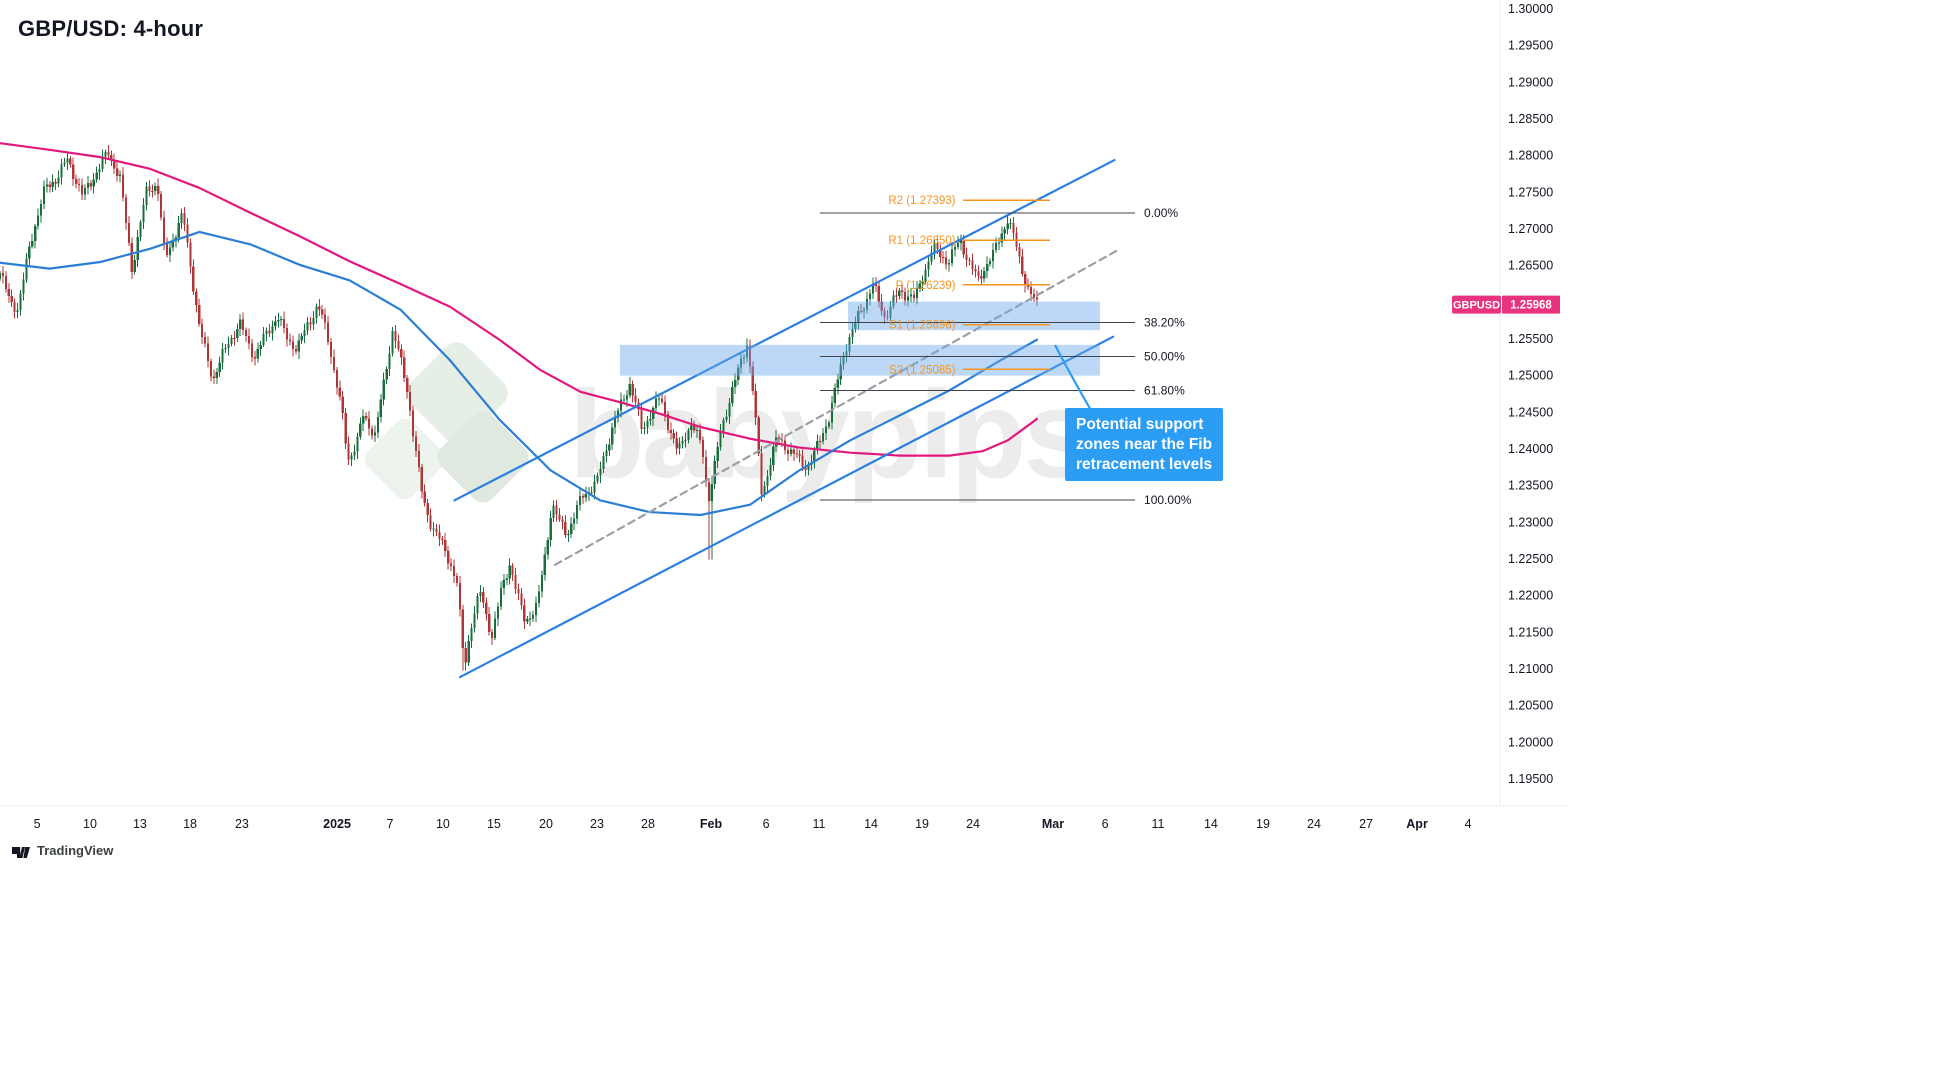 This screenshot has width=1940, height=1072. Describe the element at coordinates (1053, 824) in the screenshot. I see `time-axis-label: Mar` at that location.